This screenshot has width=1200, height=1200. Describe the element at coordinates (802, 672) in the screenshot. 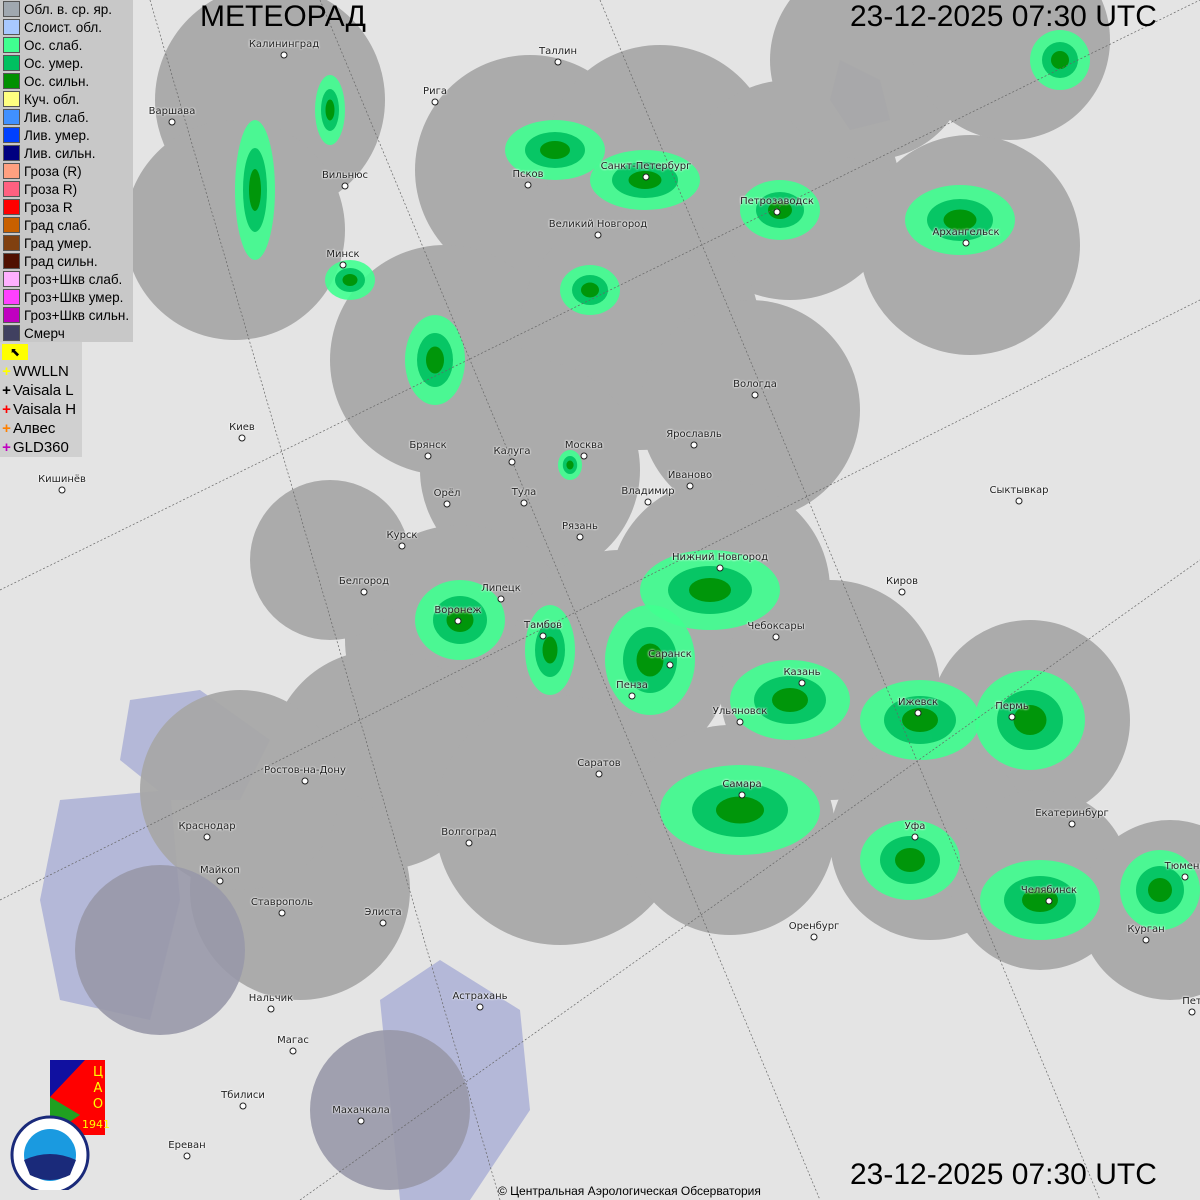

I see `city-label: Казань` at that location.